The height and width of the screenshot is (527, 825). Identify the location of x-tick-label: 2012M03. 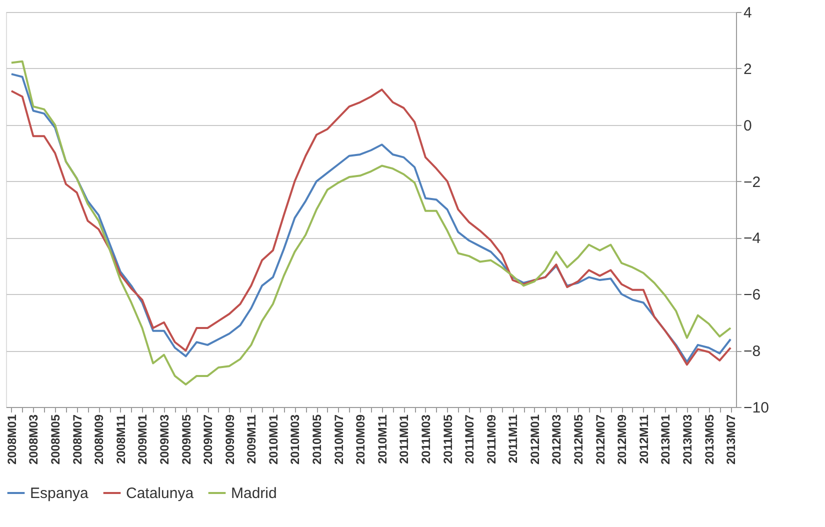
(557, 439).